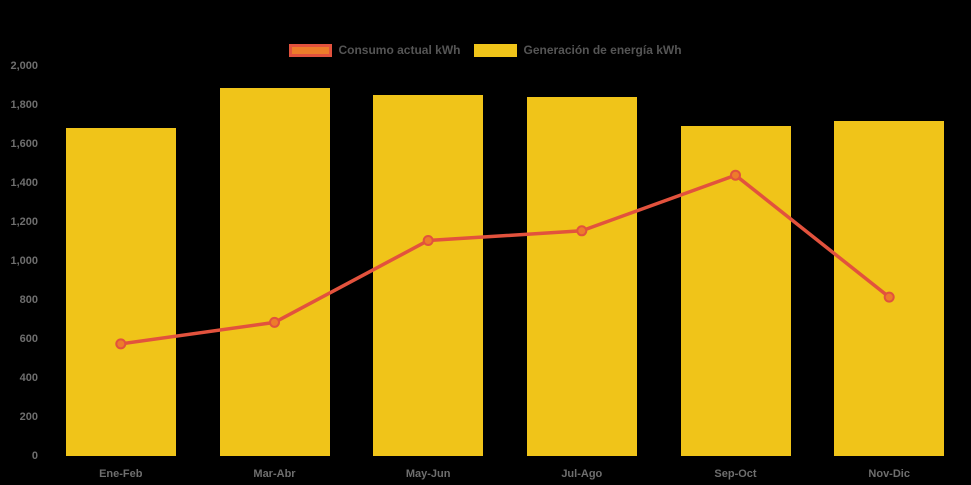 This screenshot has height=485, width=971. I want to click on line-point-mar-abr, so click(274, 322).